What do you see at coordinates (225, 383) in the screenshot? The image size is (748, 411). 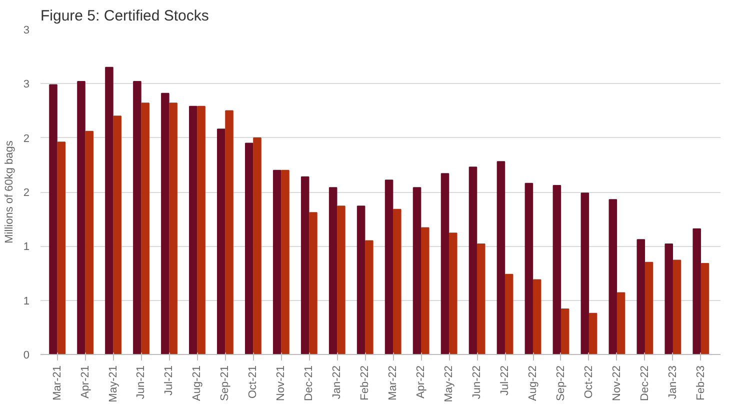 I see `x-tick-label: Sep-21` at bounding box center [225, 383].